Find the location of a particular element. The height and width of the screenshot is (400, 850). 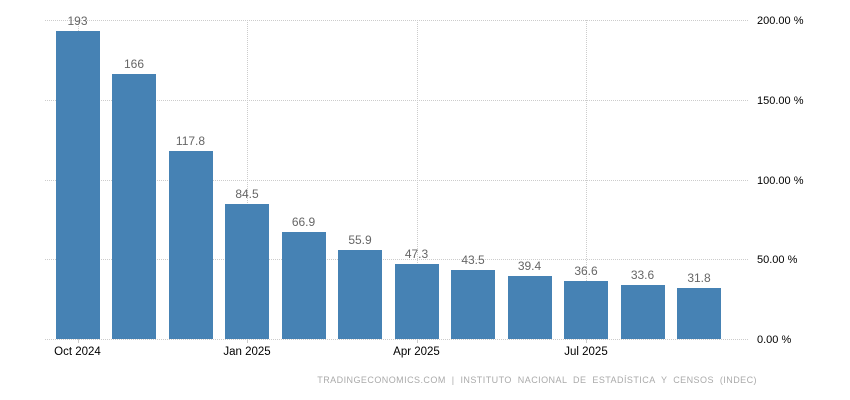

y-axis-tick-label: 150.00 % is located at coordinates (780, 100).